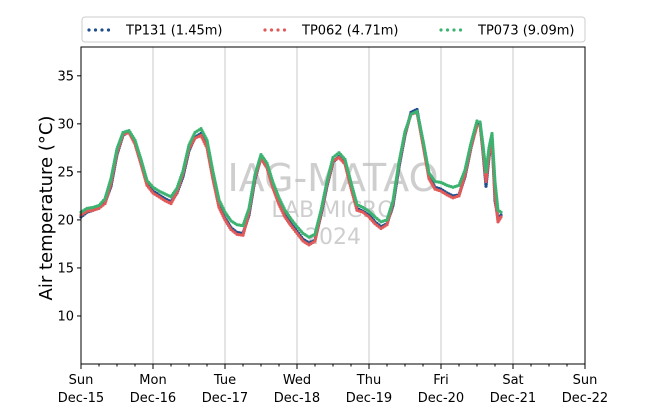 The height and width of the screenshot is (409, 650). What do you see at coordinates (65, 172) in the screenshot?
I see `y-tick-label: 25` at bounding box center [65, 172].